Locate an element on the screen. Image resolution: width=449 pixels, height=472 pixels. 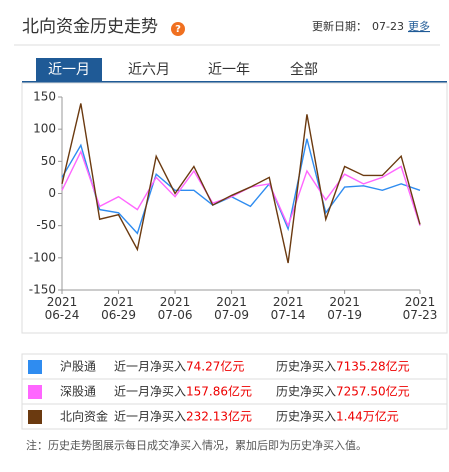
help-icon is located at coordinates (178, 29).